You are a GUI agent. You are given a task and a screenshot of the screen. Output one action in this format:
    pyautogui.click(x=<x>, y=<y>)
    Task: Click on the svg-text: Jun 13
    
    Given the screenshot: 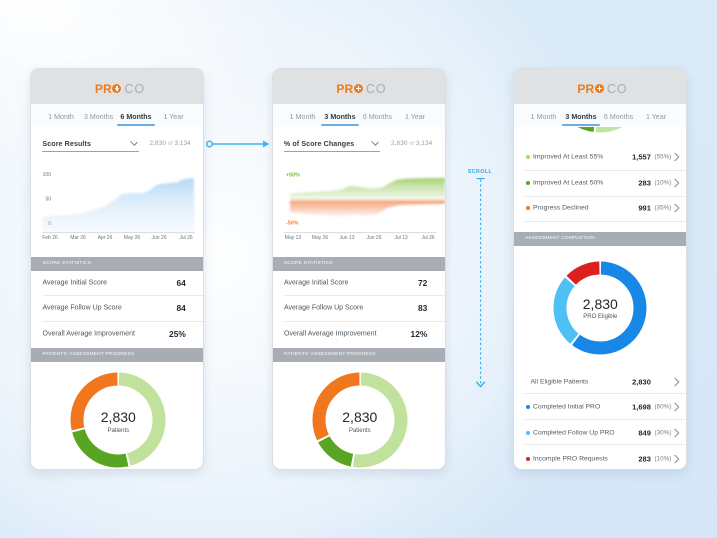 What is the action you would take?
    pyautogui.click(x=346, y=238)
    